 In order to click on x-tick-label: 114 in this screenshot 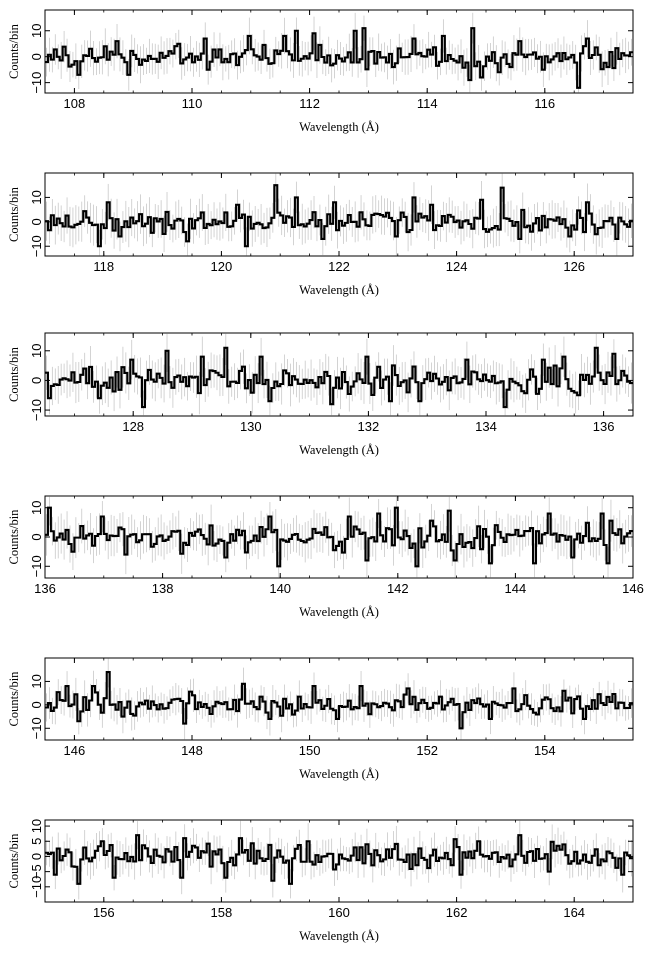, I will do `click(427, 103)`.